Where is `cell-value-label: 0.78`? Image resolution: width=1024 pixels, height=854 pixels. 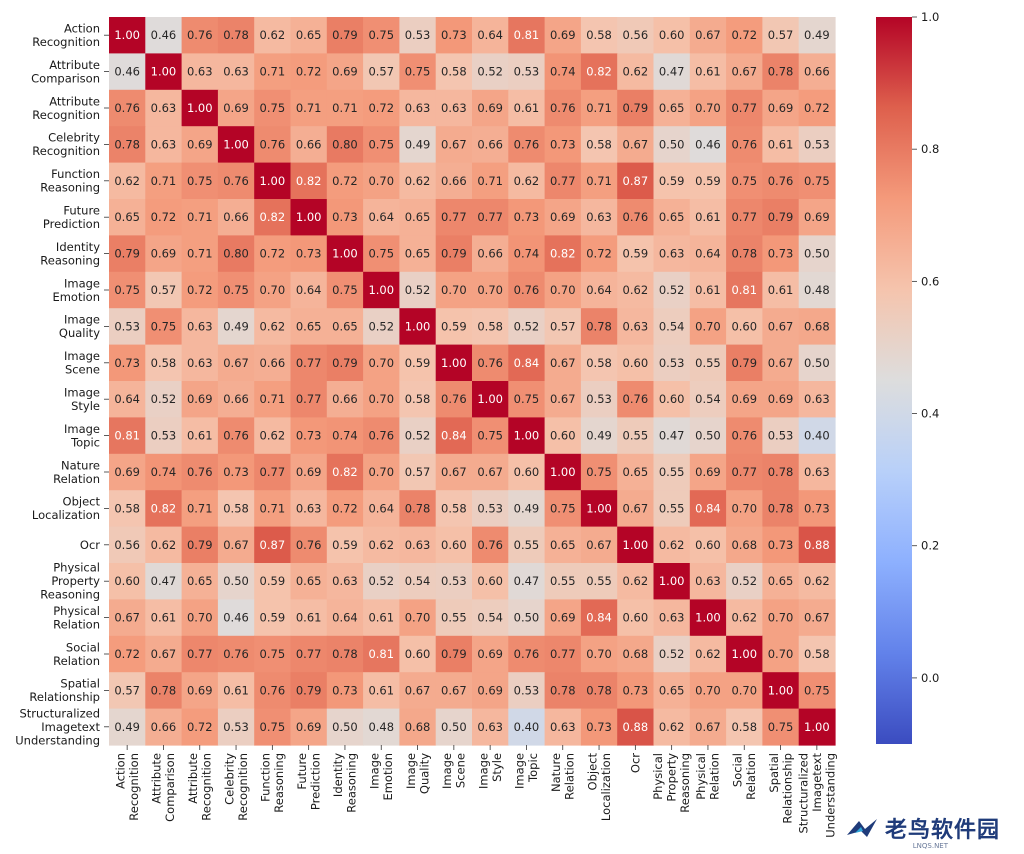 cell-value-label: 0.78 is located at coordinates (599, 326).